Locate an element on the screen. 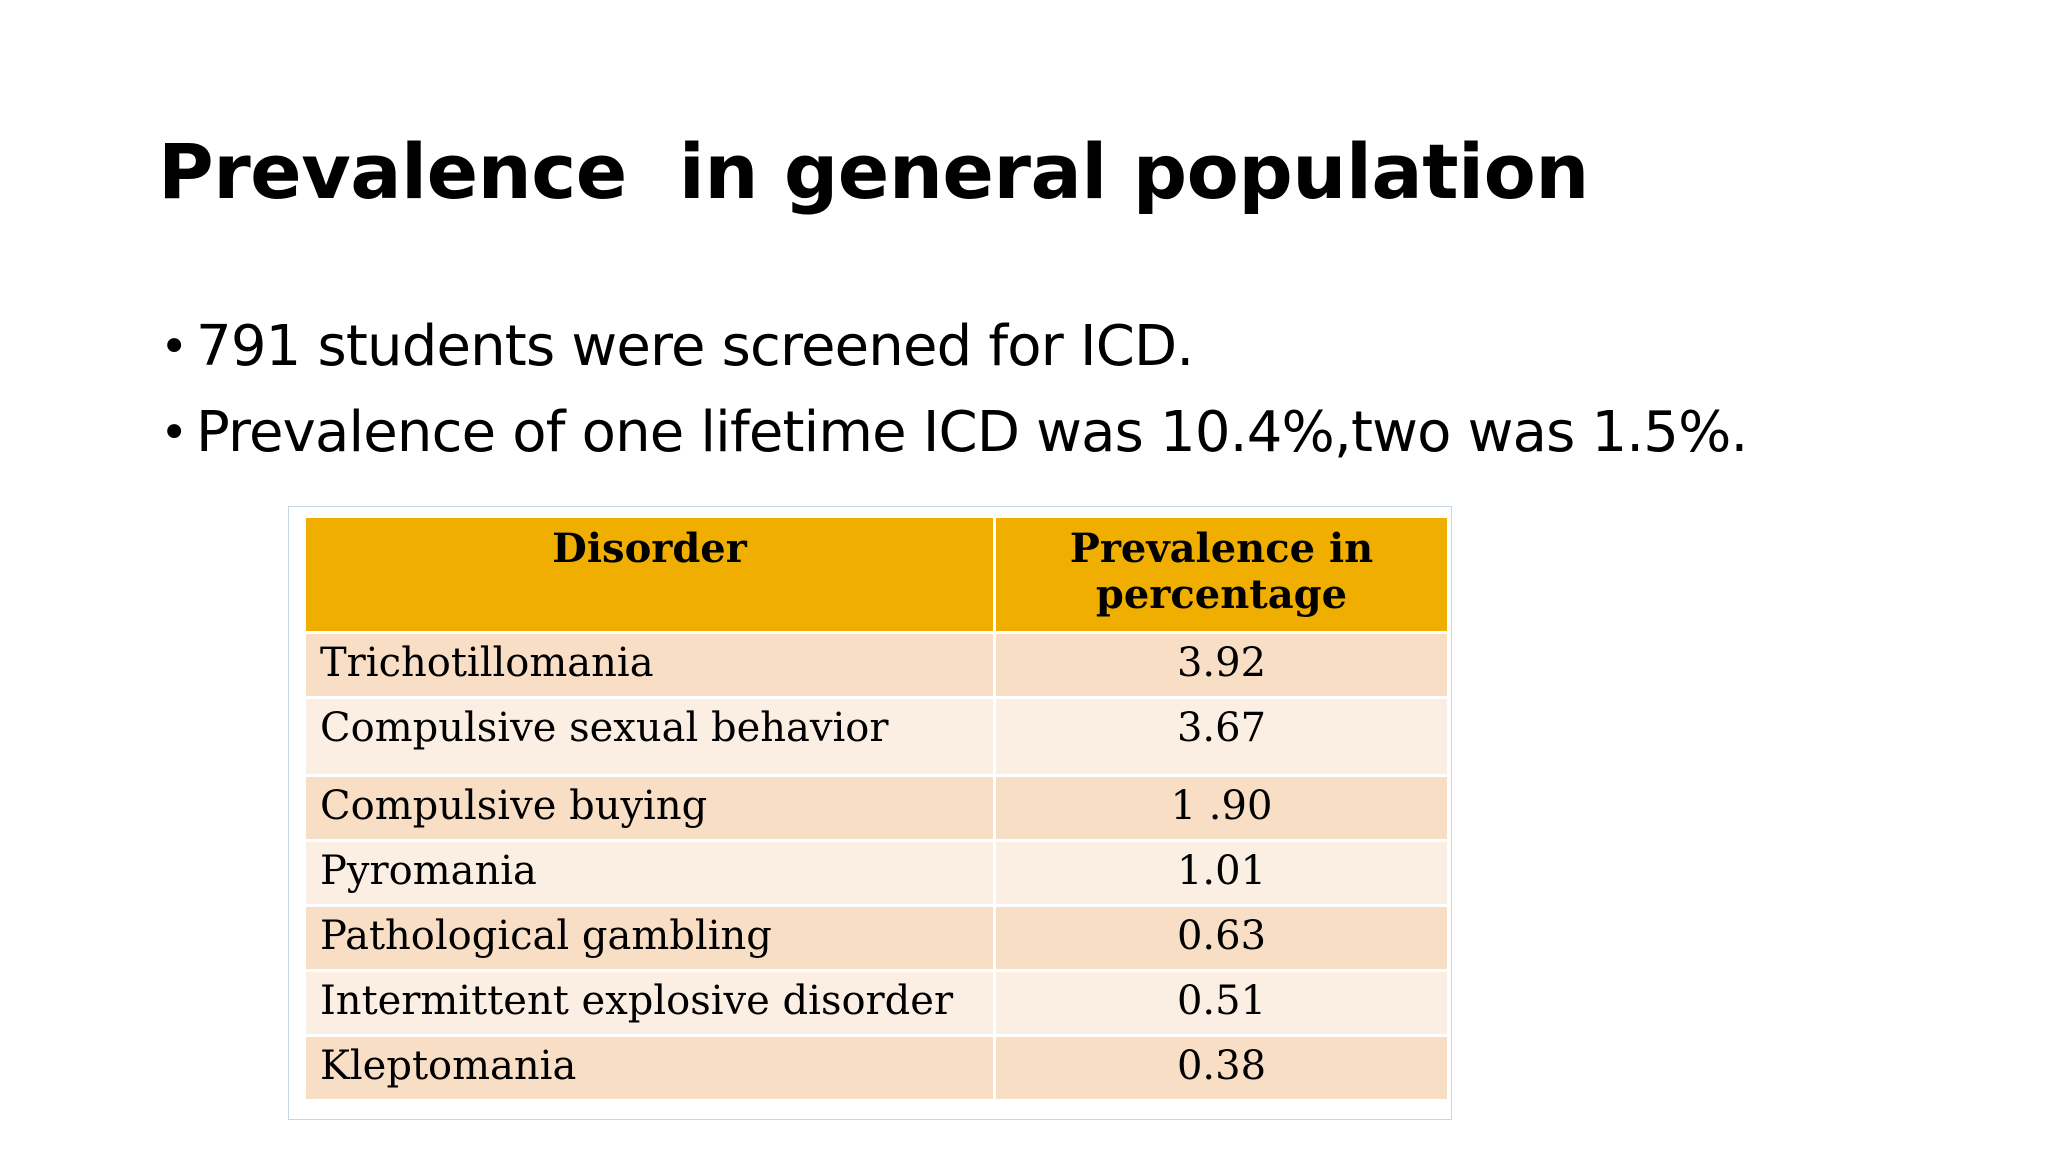  prevalence-cell: 0.51 is located at coordinates (1221, 1003).